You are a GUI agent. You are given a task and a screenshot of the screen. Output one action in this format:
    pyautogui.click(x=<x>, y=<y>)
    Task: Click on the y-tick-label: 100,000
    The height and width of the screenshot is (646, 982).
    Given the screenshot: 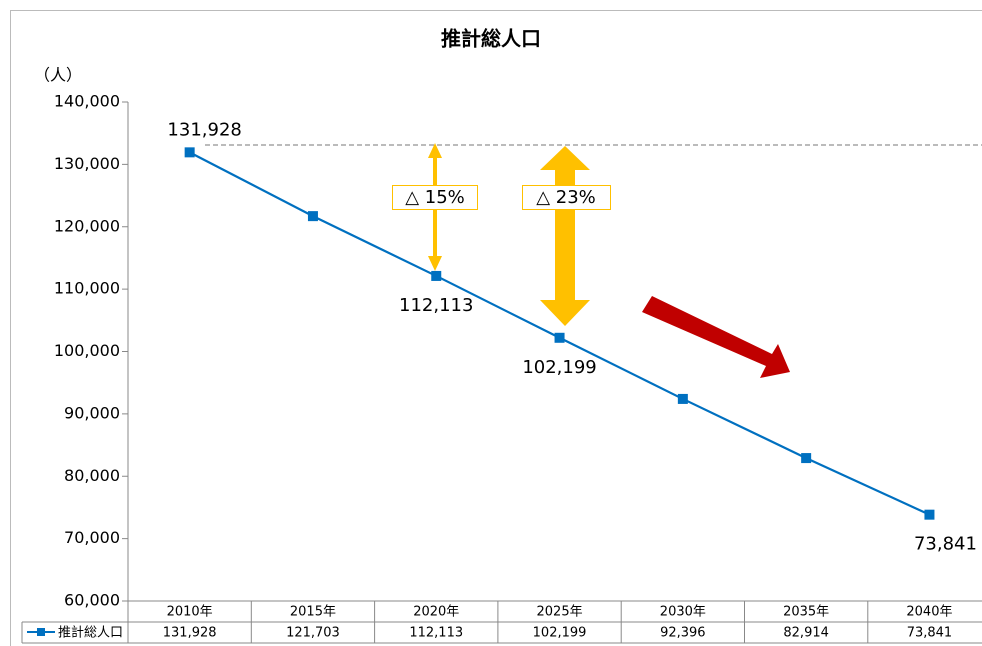 What is the action you would take?
    pyautogui.click(x=87, y=350)
    